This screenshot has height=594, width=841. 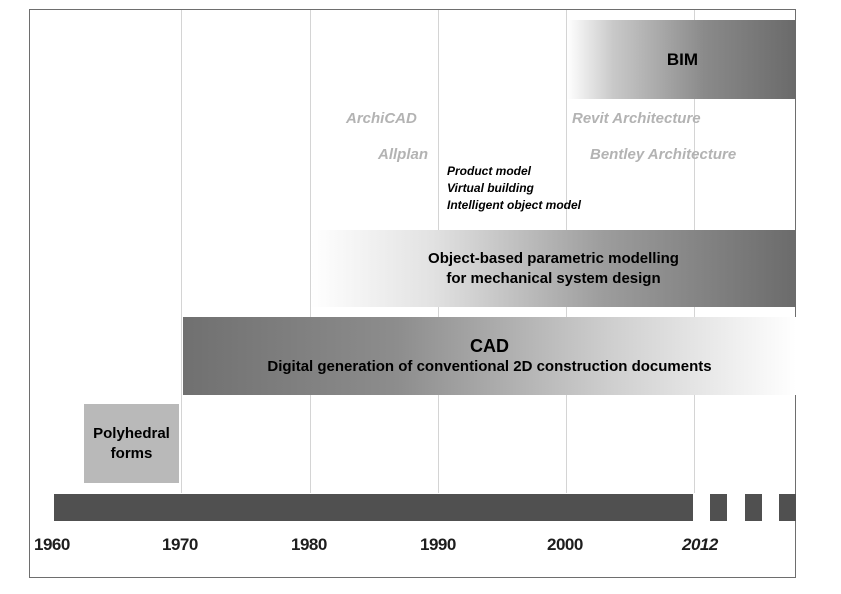 I want to click on concept-item: Virtual building, so click(x=490, y=188).